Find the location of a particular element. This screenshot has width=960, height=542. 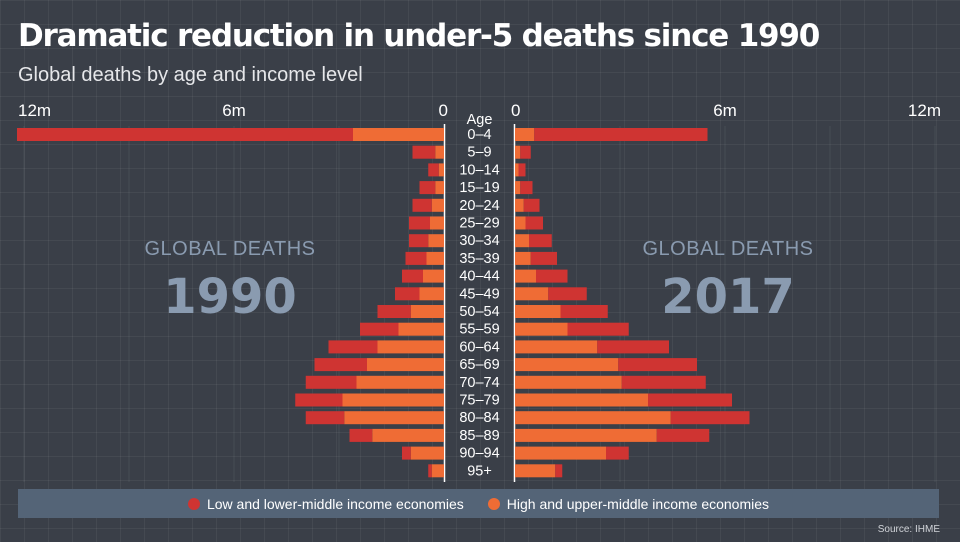

tick-label-left: 12m is located at coordinates (34, 110).